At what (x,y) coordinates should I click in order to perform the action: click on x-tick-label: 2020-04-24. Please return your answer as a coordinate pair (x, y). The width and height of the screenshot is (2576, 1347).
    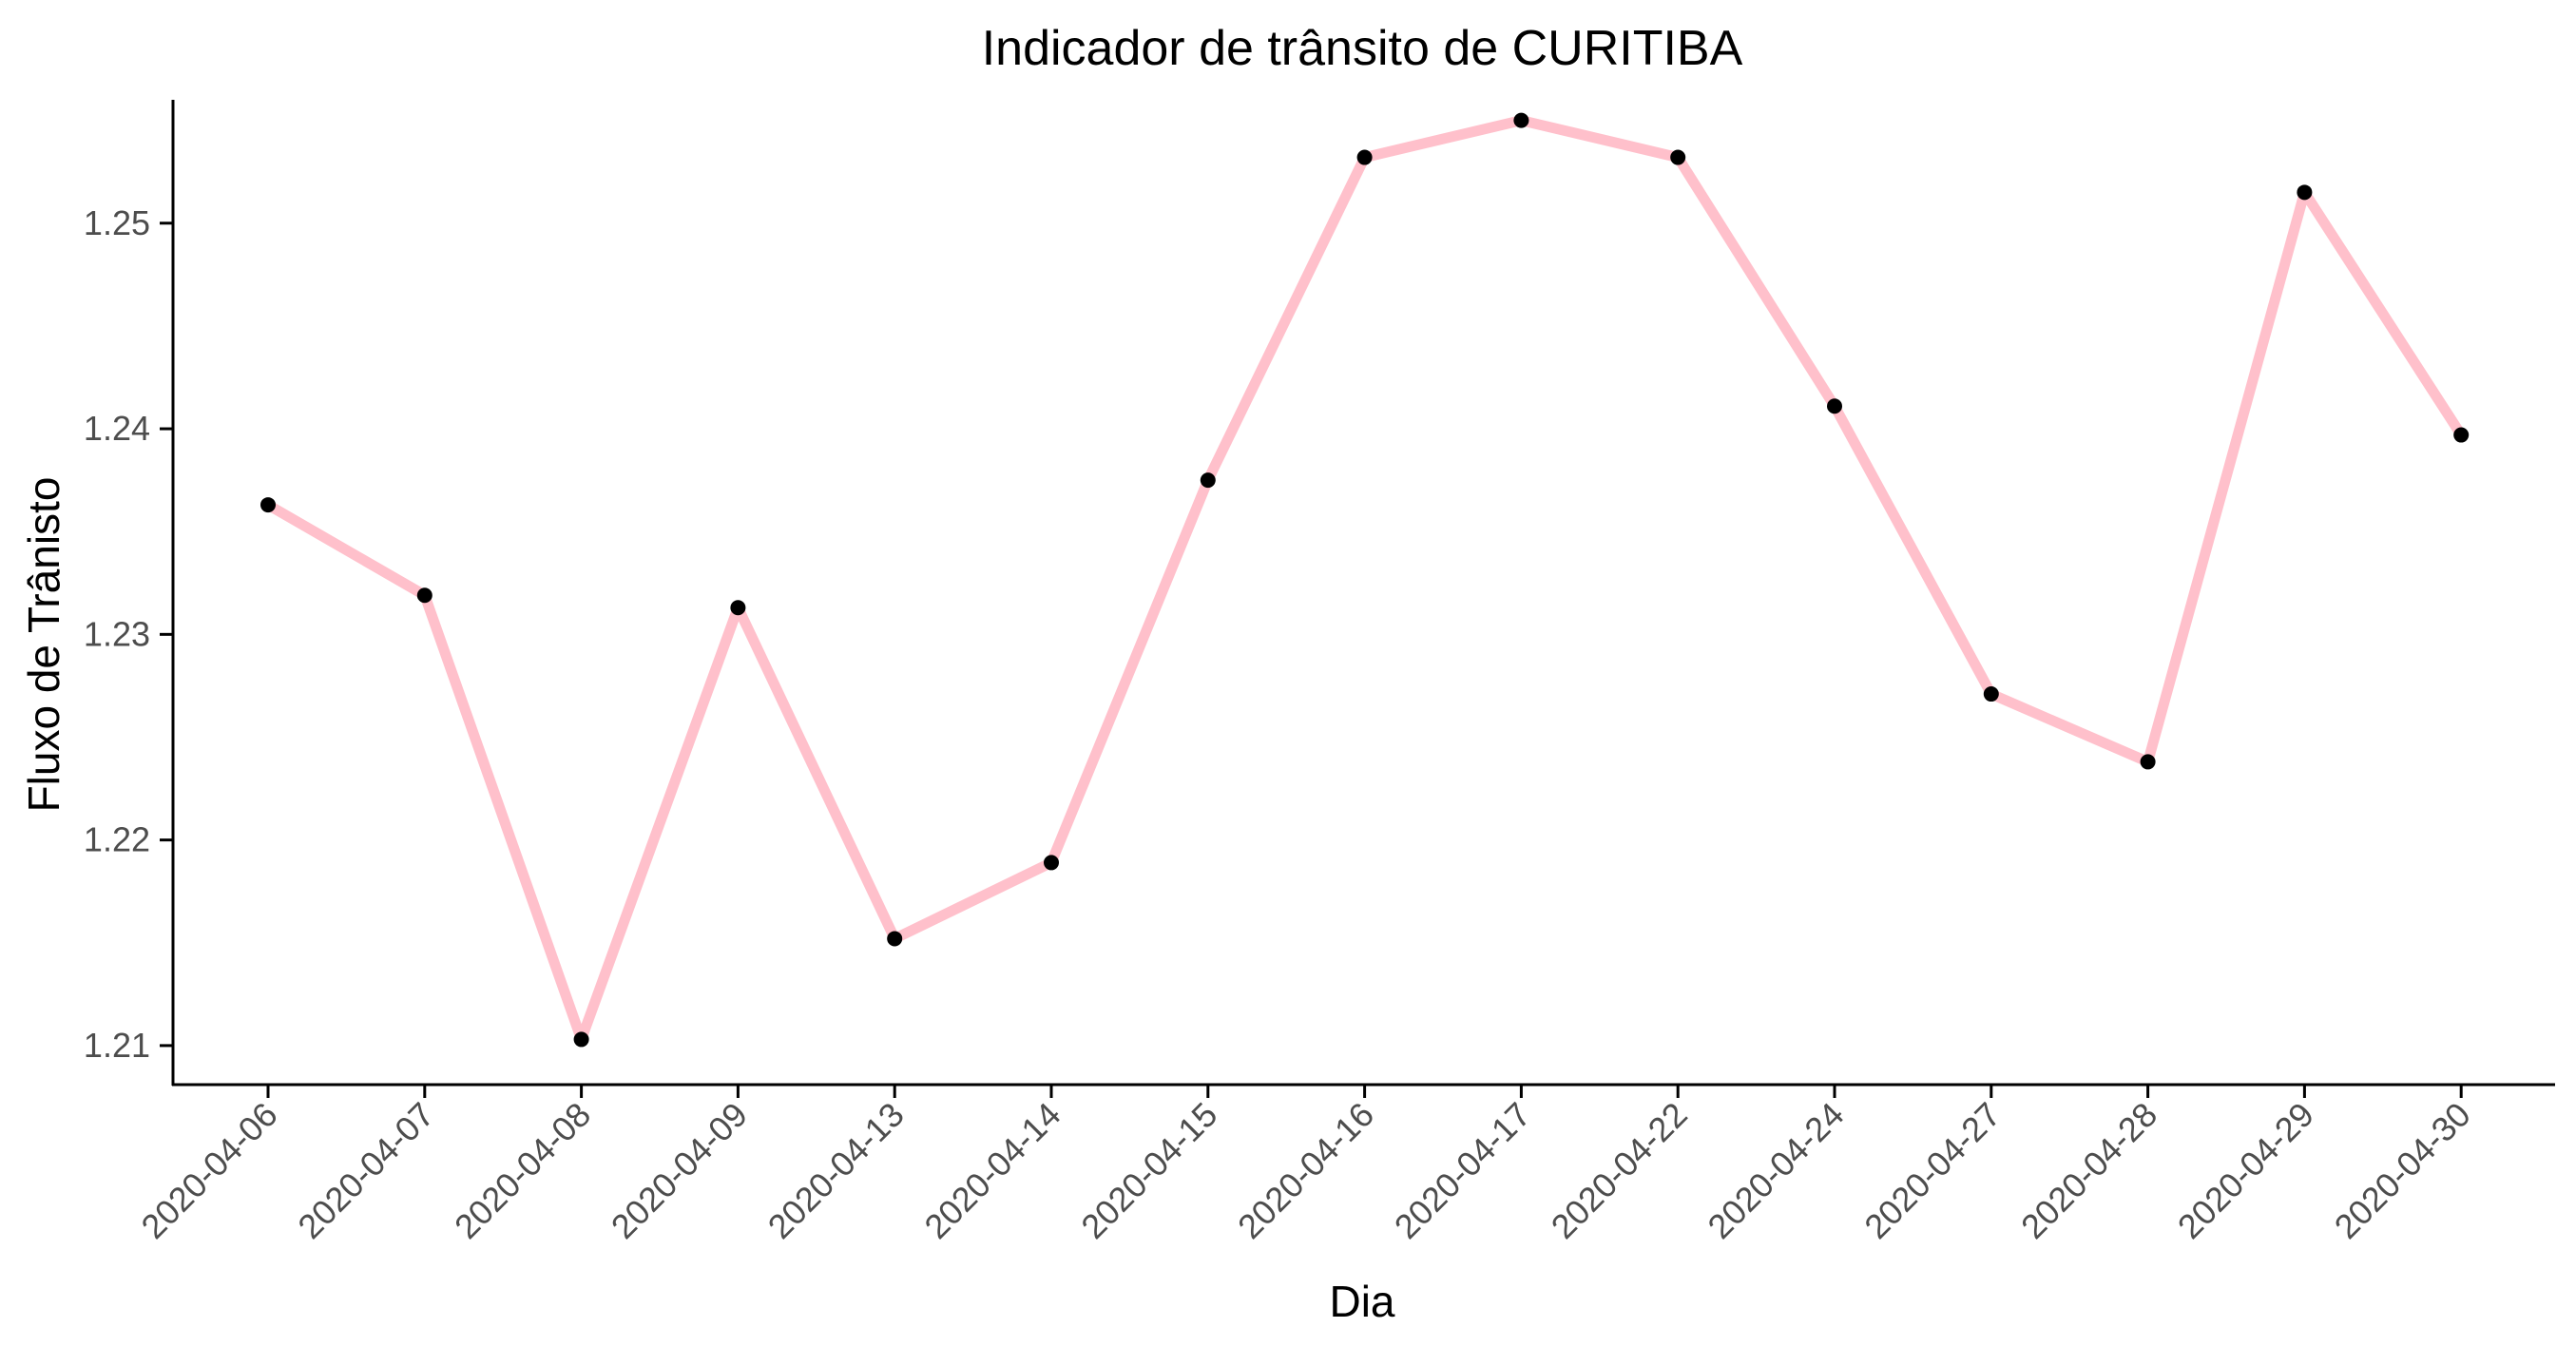
    Looking at the image, I should click on (1775, 1170).